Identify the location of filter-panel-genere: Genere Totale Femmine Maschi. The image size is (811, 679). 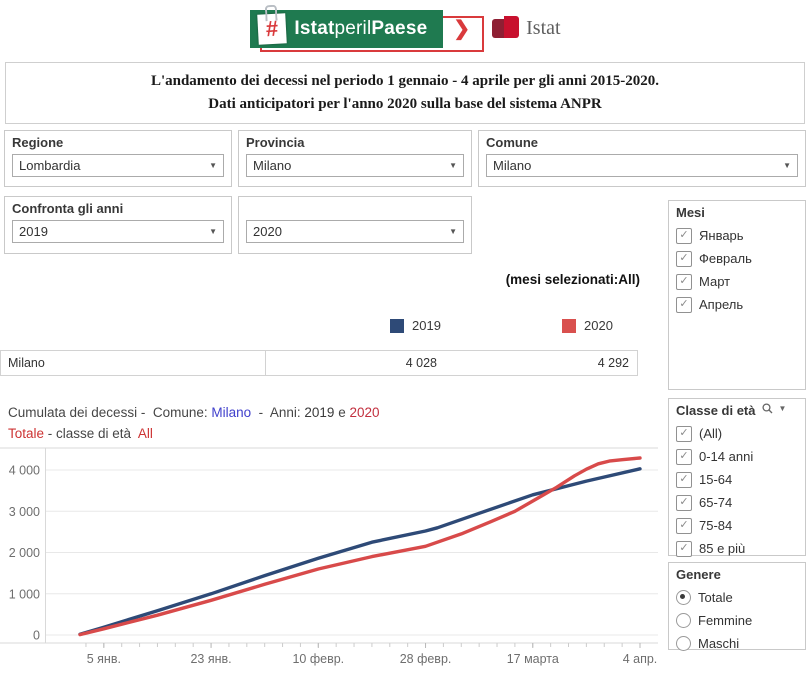
(737, 606).